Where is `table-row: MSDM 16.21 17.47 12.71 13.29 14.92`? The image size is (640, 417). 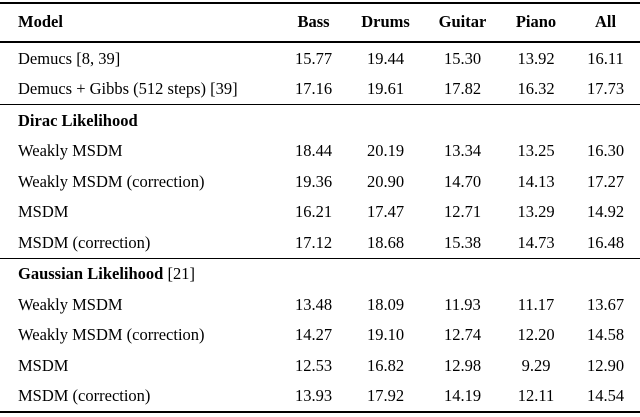 table-row: MSDM 16.21 17.47 12.71 13.29 14.92 is located at coordinates (320, 212).